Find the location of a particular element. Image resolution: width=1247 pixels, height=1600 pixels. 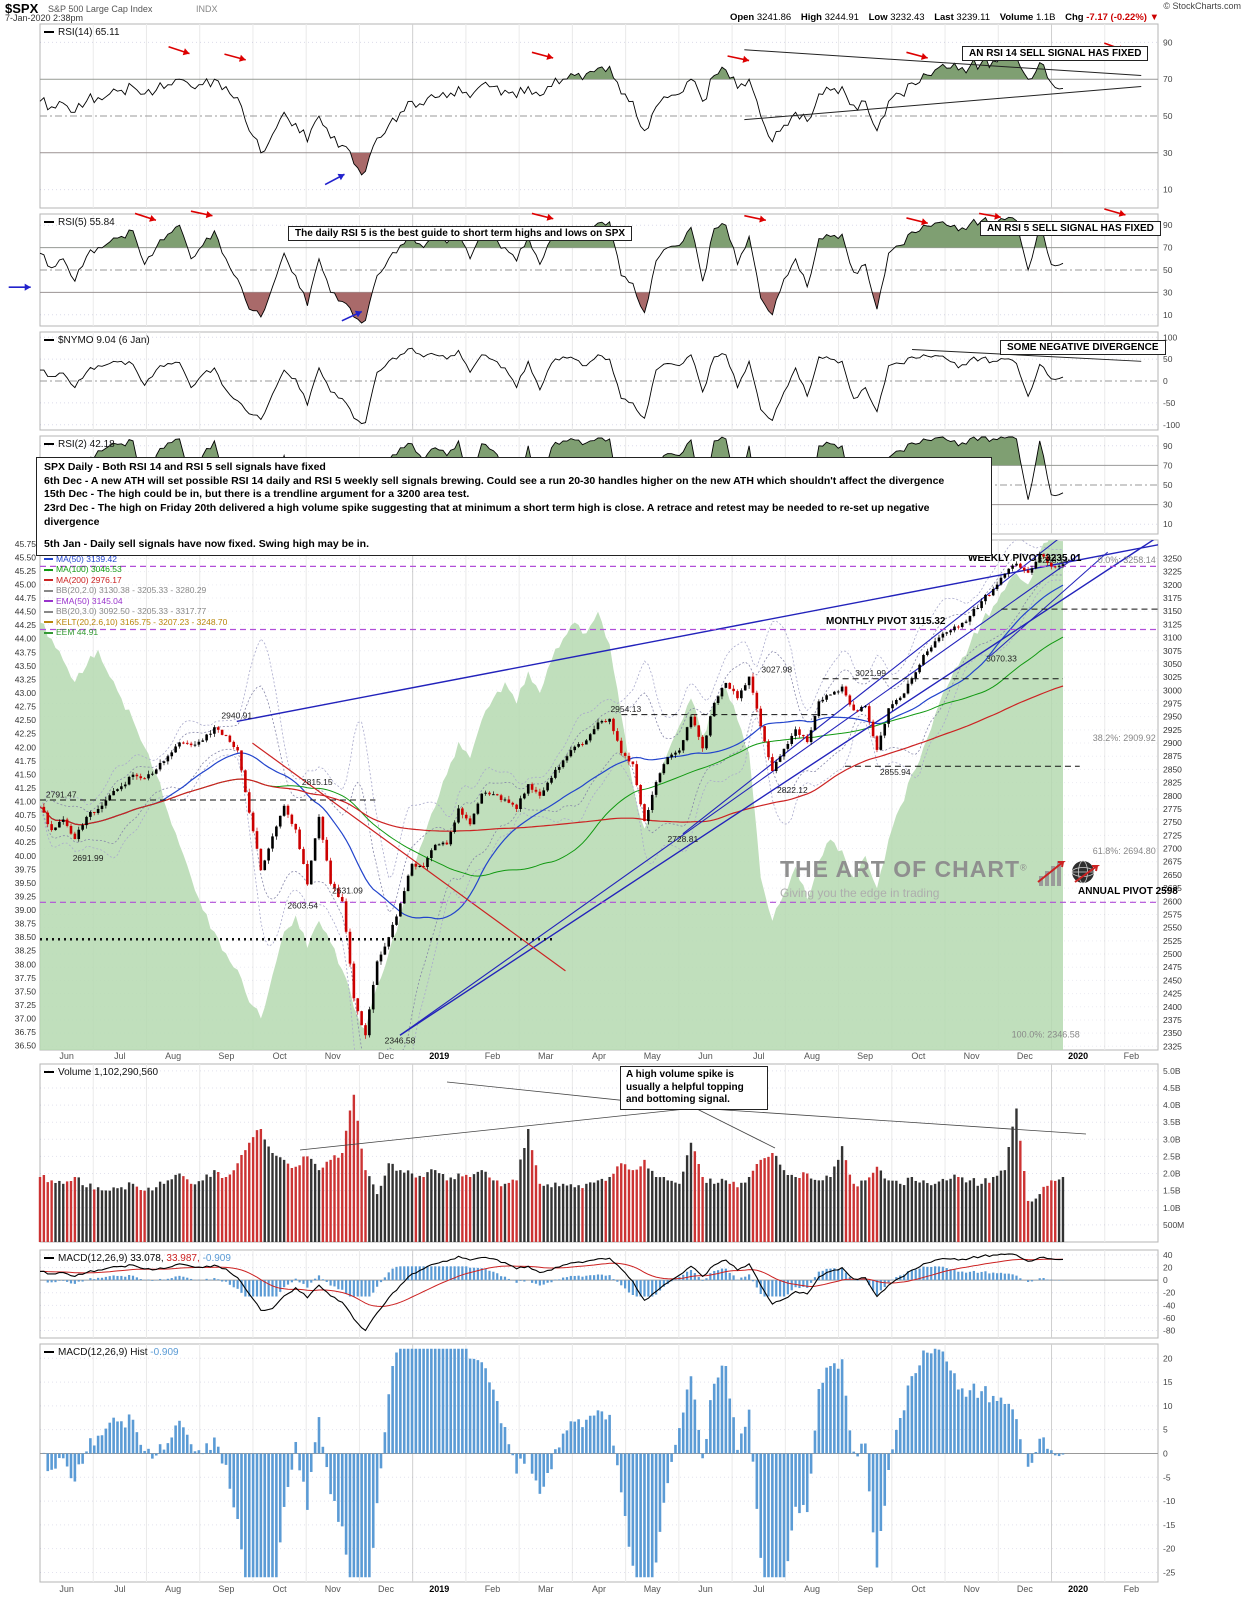

svg-text: 38.2%: 2909.92 is located at coordinates (1124, 738).